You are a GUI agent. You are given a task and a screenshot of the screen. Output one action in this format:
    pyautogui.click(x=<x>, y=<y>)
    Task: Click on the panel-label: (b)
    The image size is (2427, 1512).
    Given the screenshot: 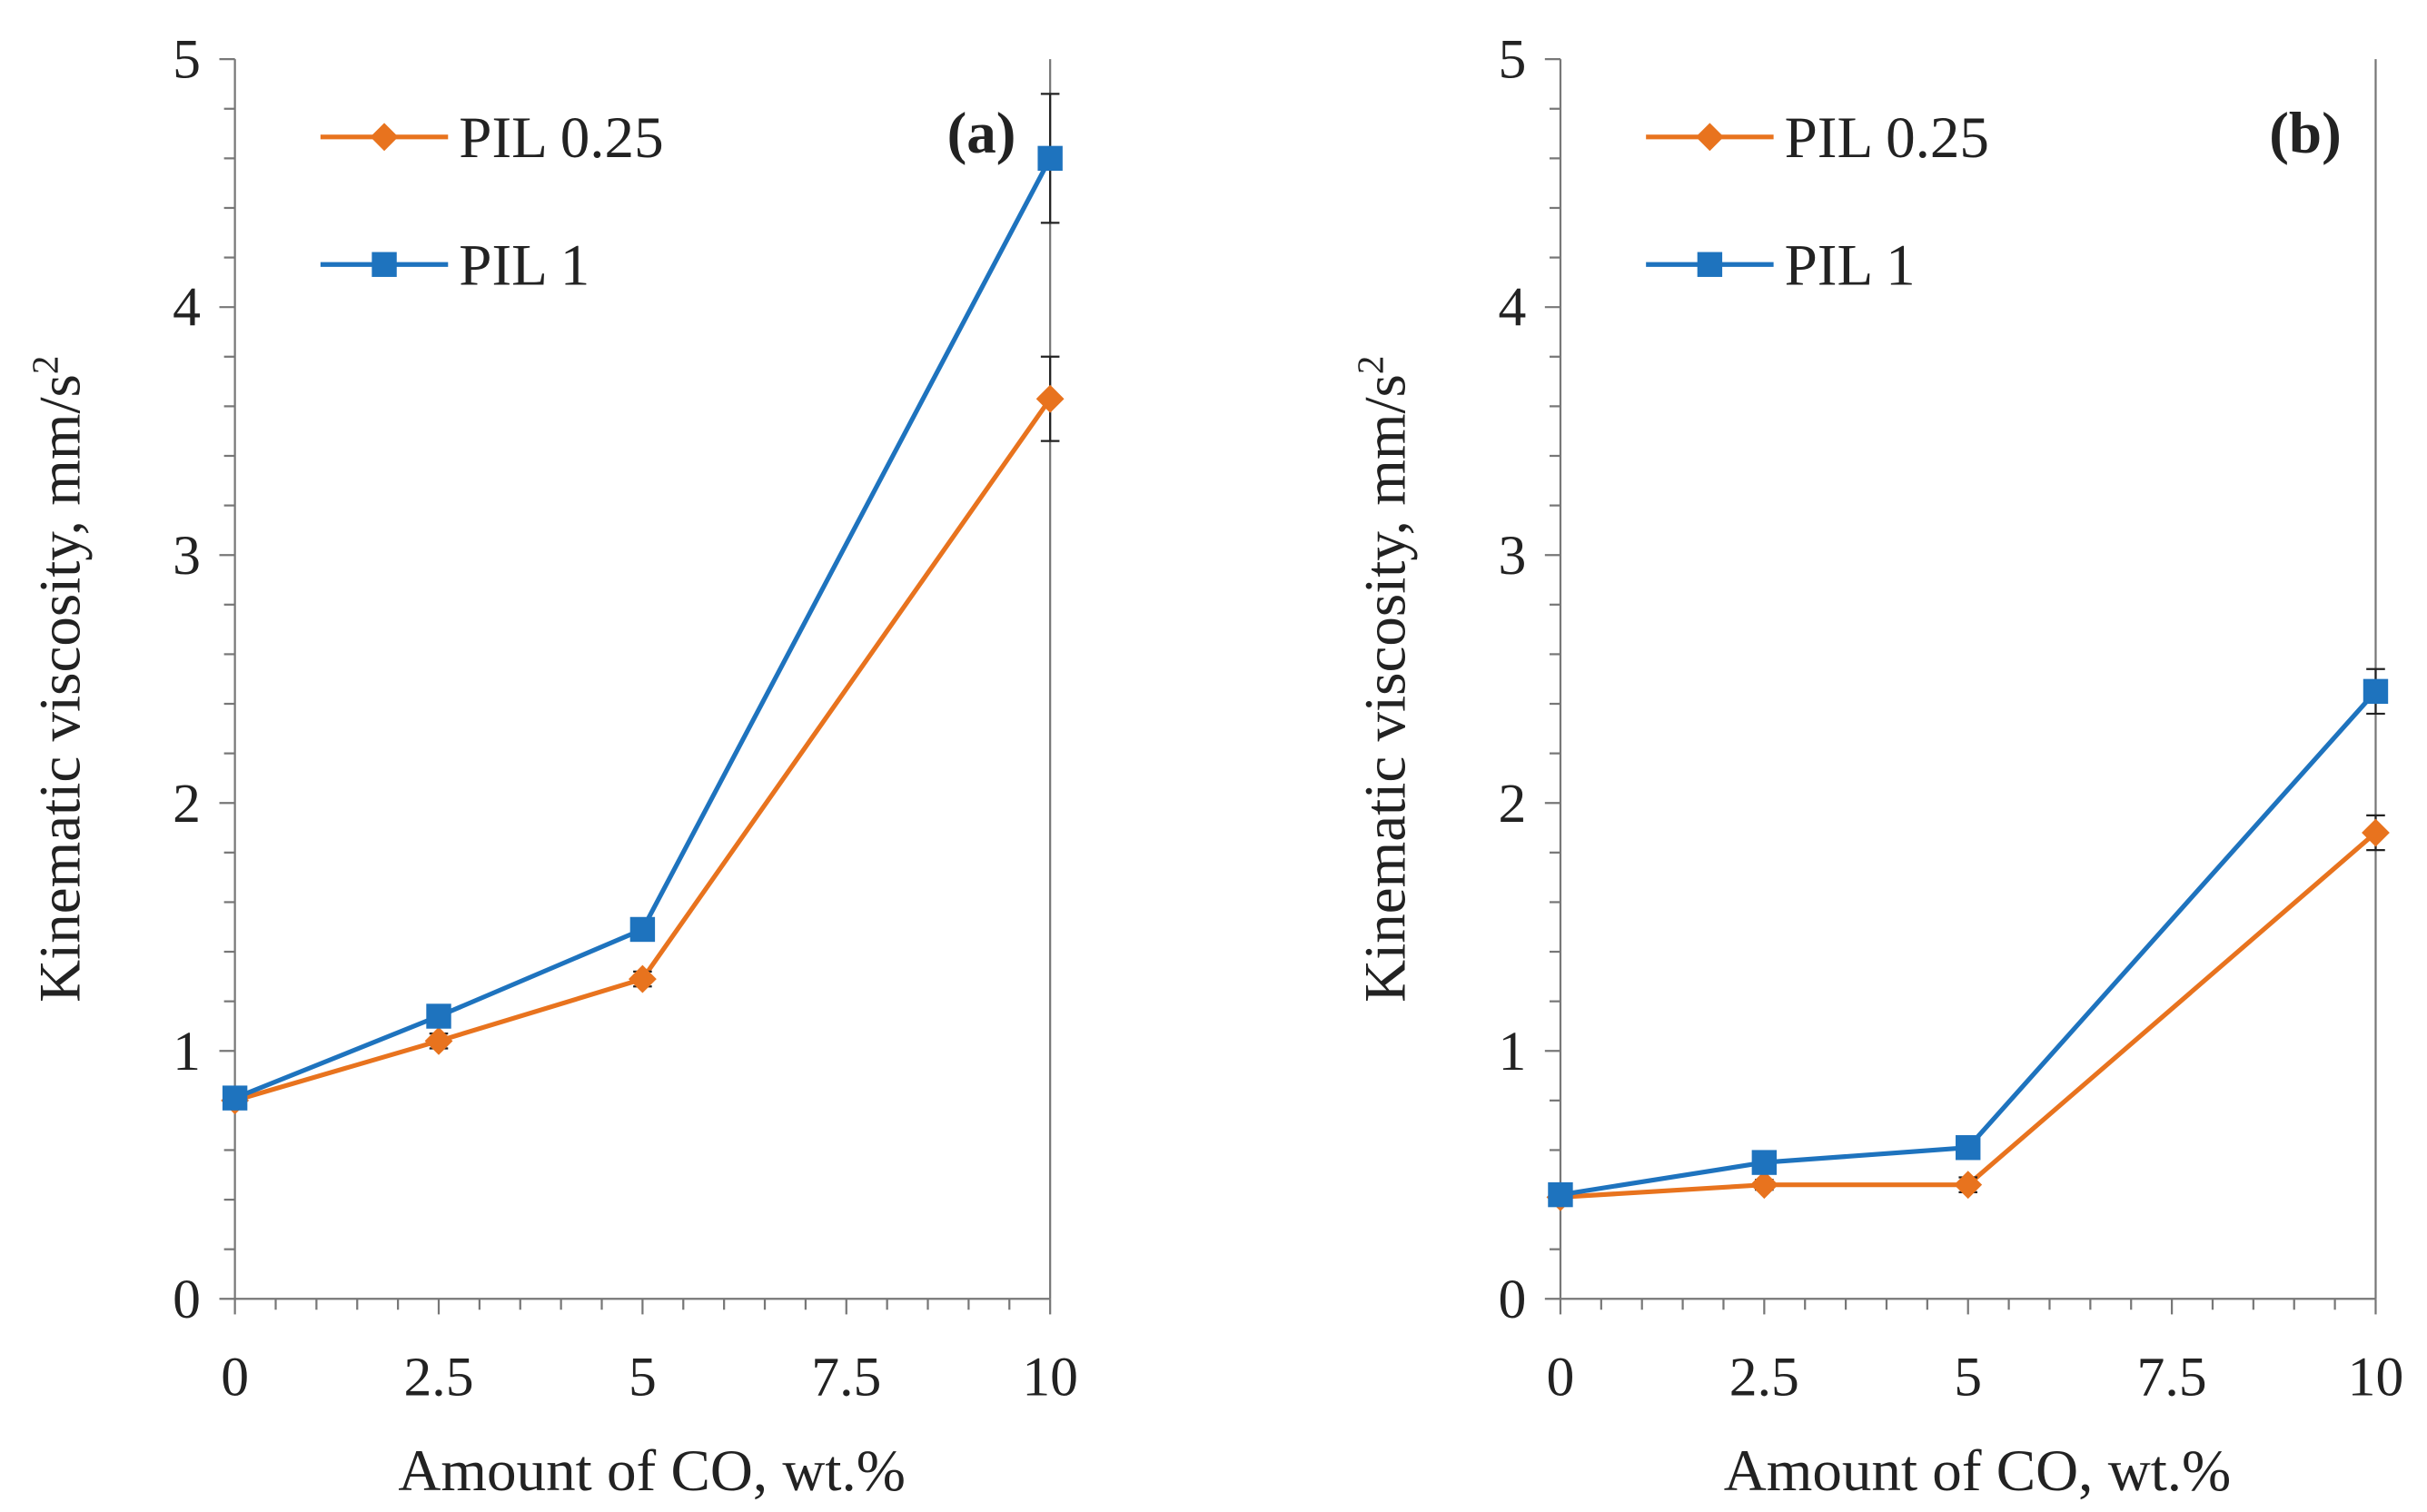 What is the action you would take?
    pyautogui.click(x=2305, y=134)
    